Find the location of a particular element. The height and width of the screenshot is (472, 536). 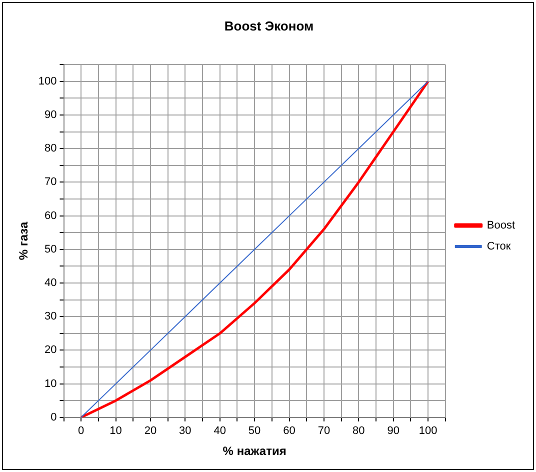

y-tick-label: 30 is located at coordinates (50, 316).